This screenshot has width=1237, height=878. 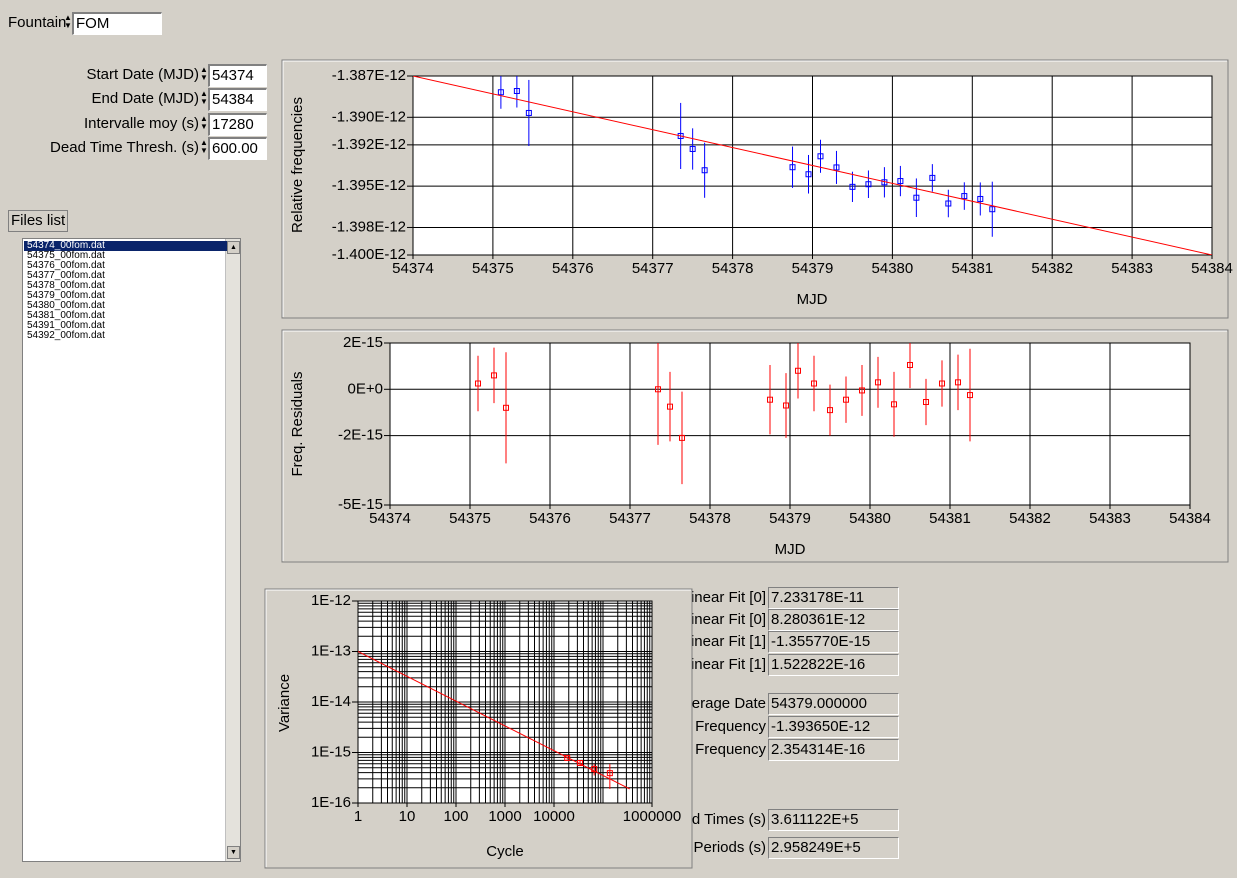 What do you see at coordinates (237, 99) in the screenshot?
I see `field-input: 54384` at bounding box center [237, 99].